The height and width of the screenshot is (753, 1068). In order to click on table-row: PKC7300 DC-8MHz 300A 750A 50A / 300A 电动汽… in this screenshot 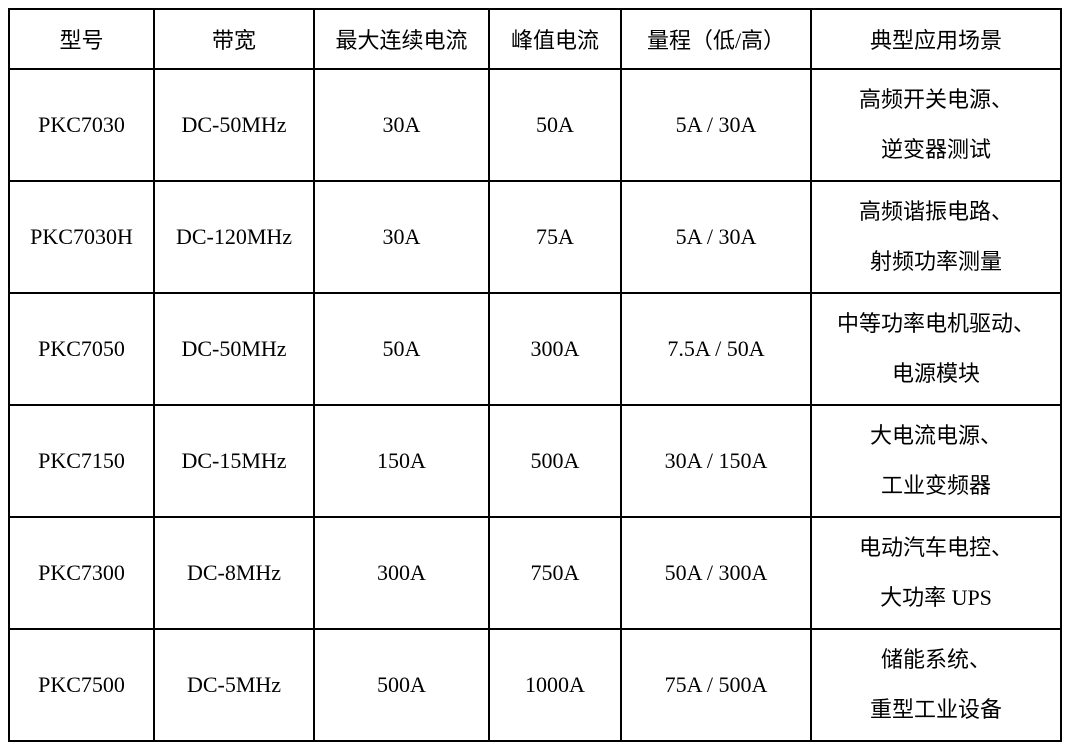, I will do `click(535, 573)`.